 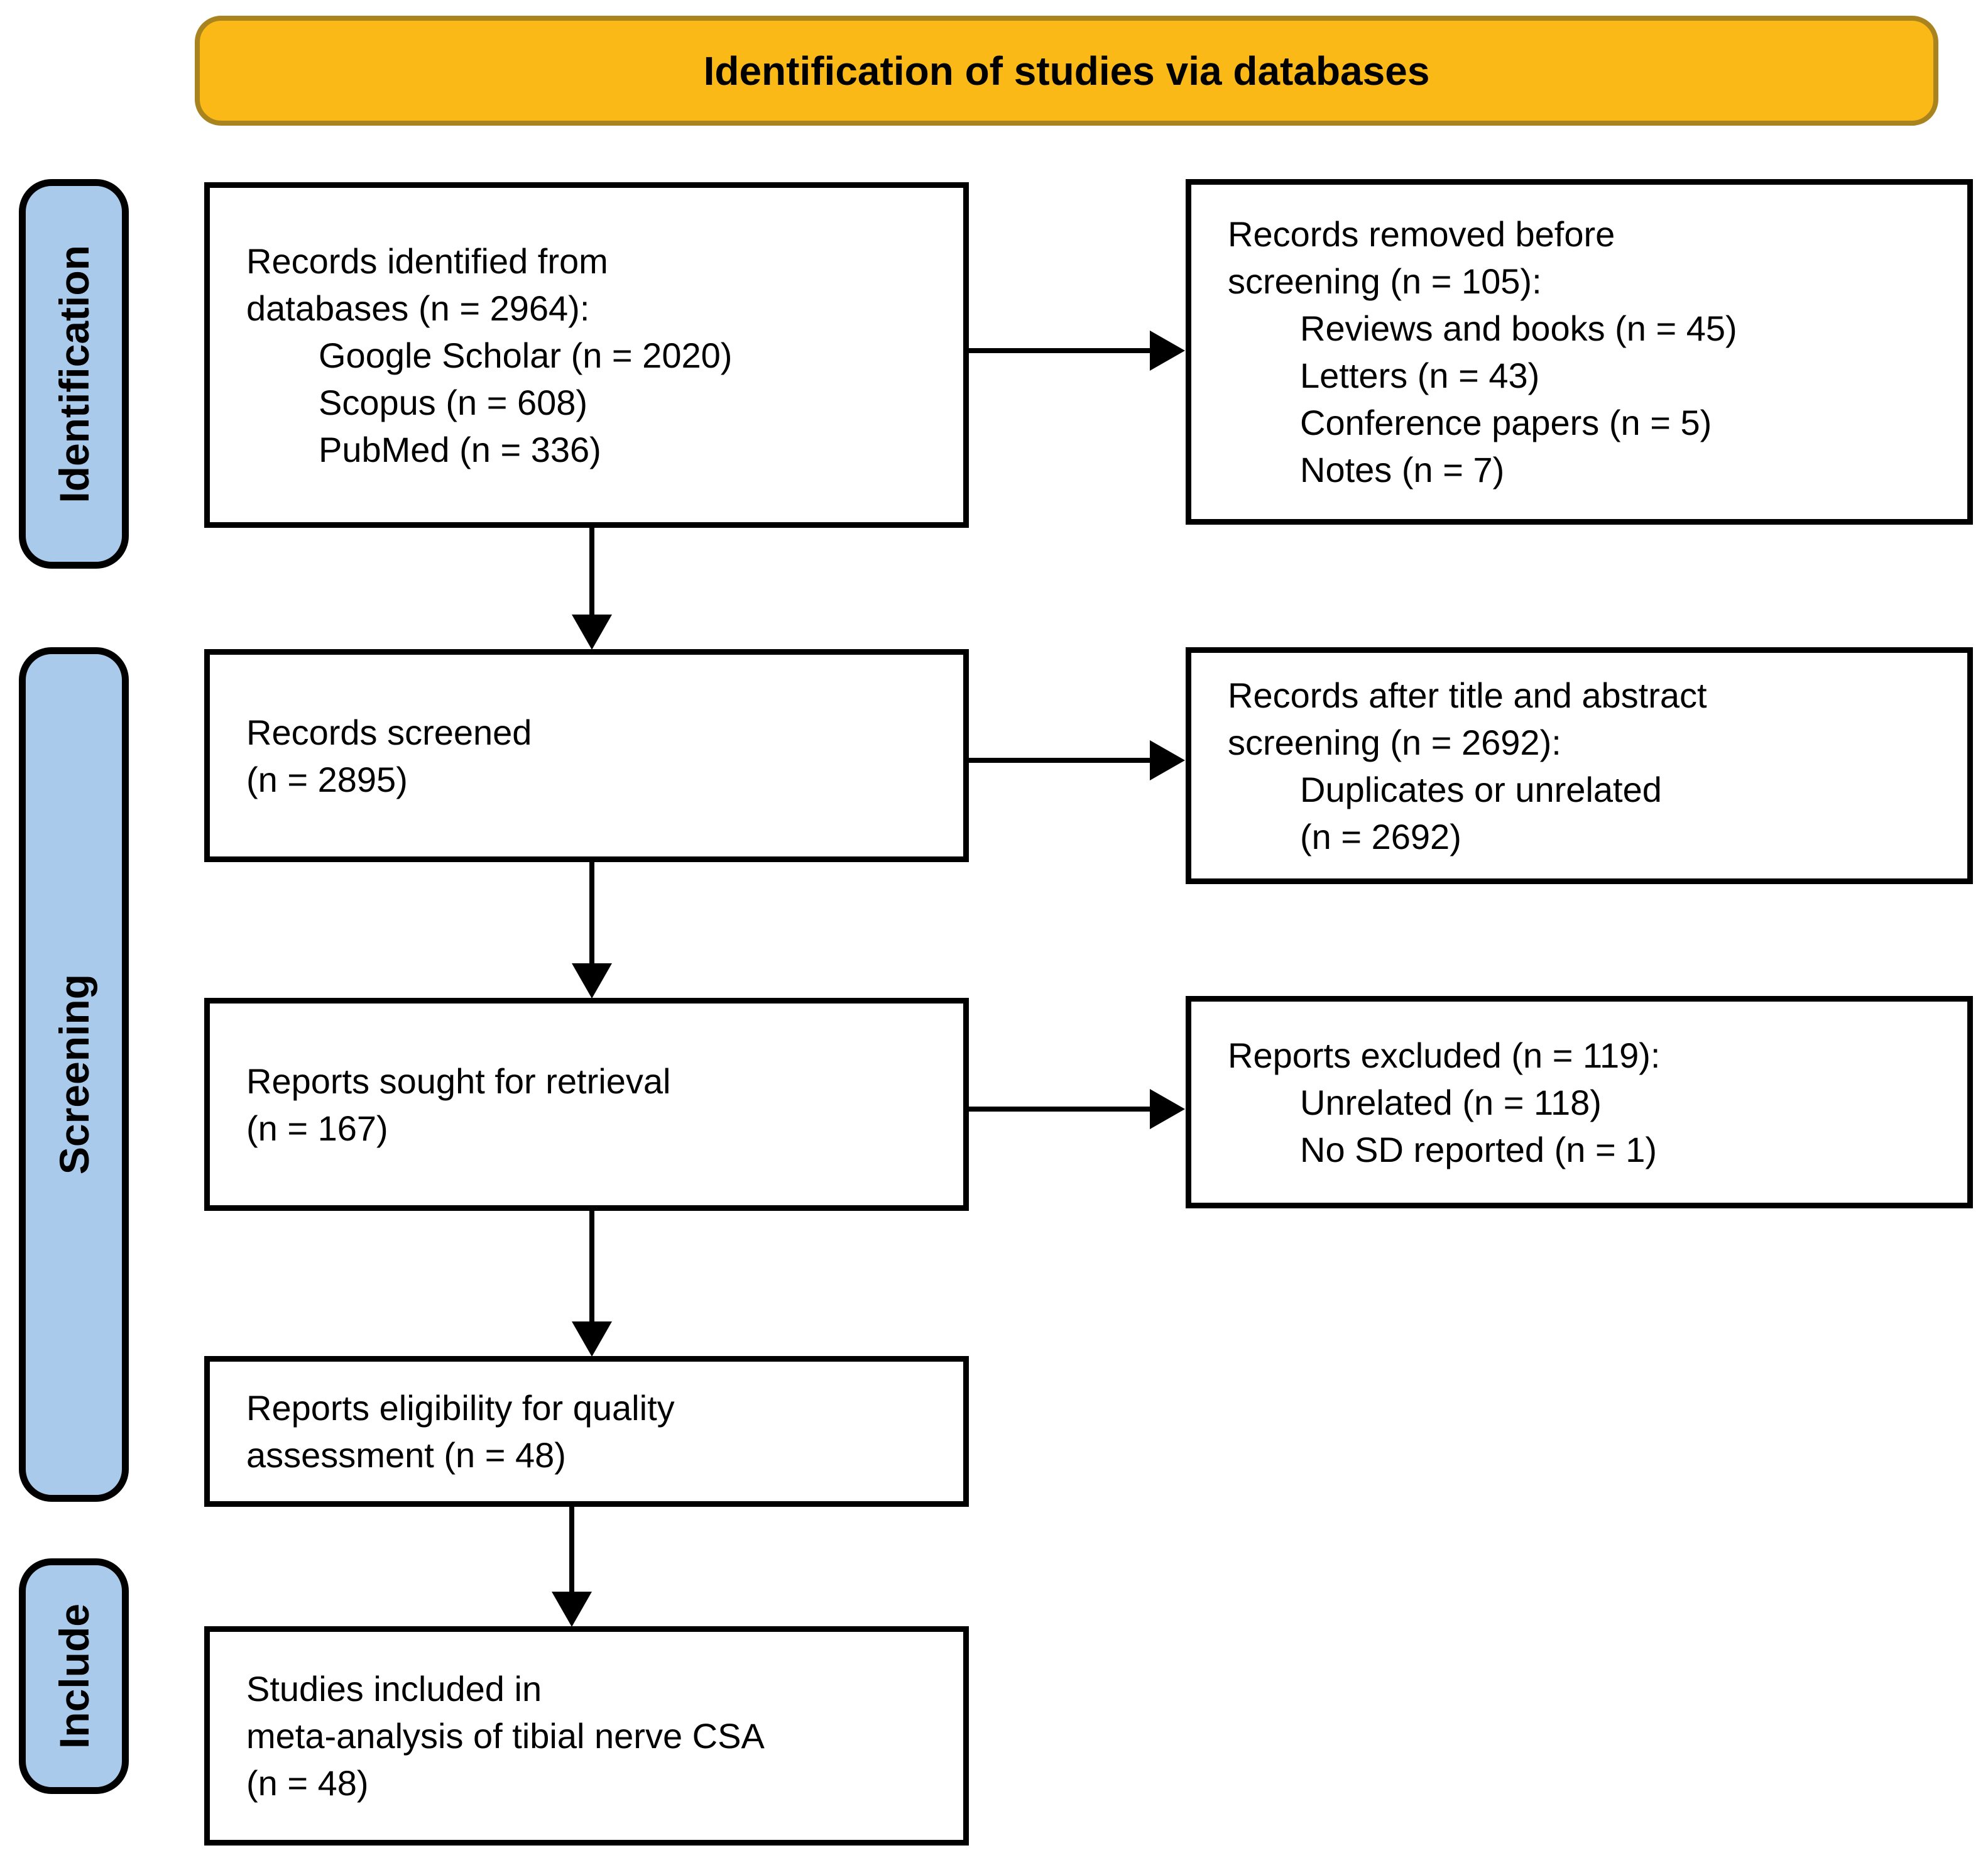 What do you see at coordinates (1167, 351) in the screenshot?
I see `arrowhead-identified-to-removed` at bounding box center [1167, 351].